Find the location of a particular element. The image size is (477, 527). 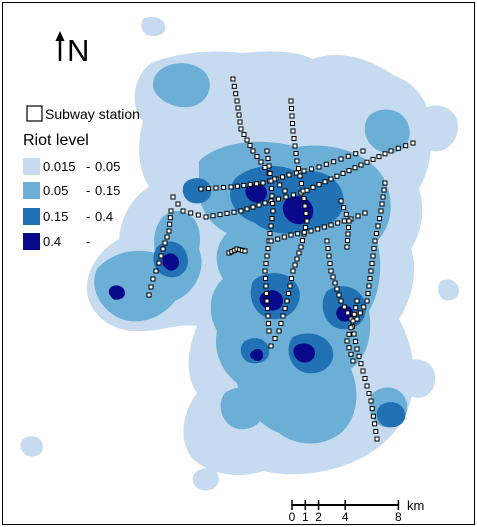

riot-zone-w-light is located at coordinates (31, 446).